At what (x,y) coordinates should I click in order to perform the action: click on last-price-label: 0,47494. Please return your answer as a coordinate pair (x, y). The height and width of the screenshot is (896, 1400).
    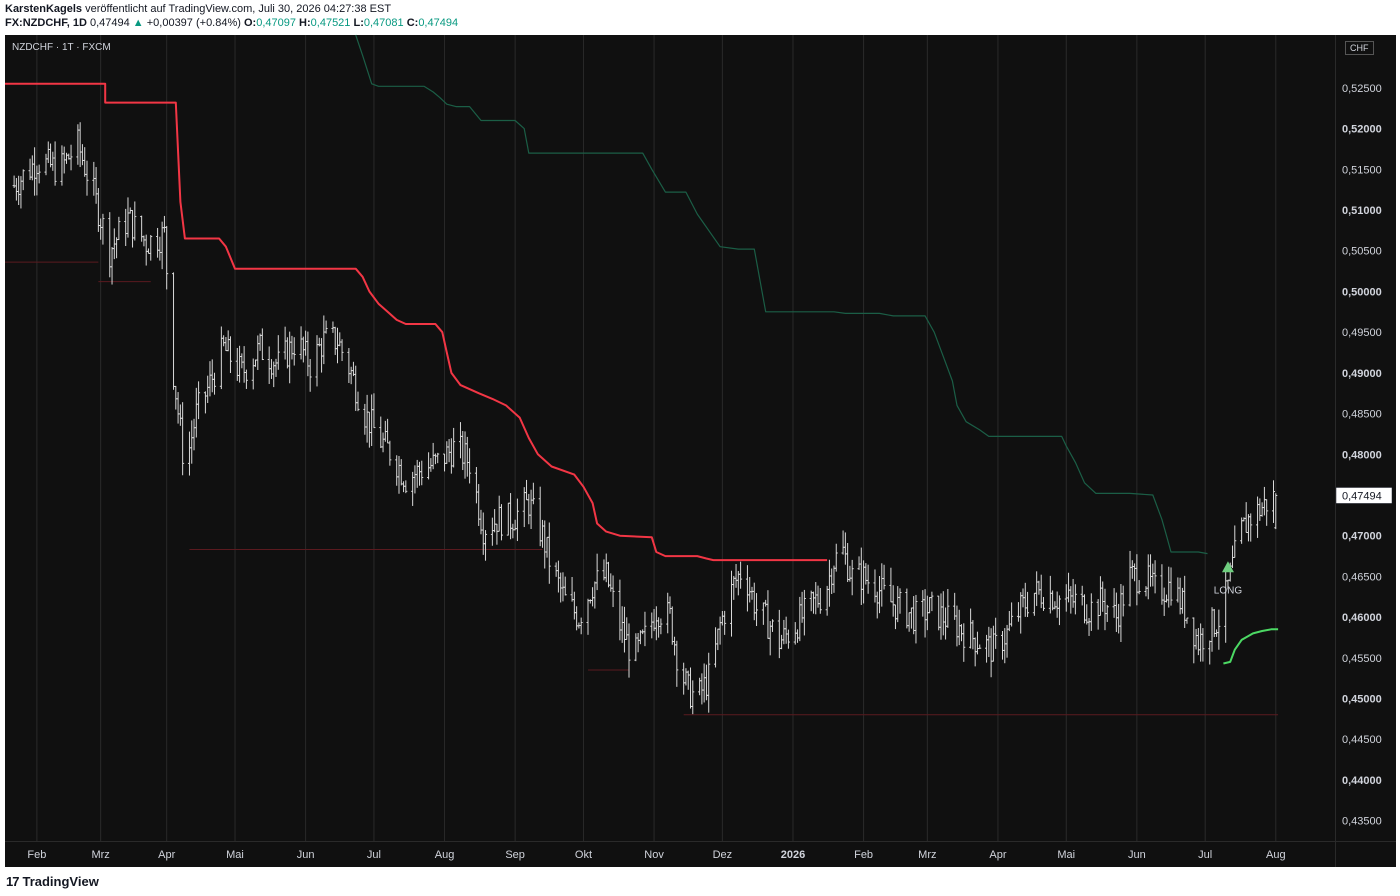
    Looking at the image, I should click on (1362, 496).